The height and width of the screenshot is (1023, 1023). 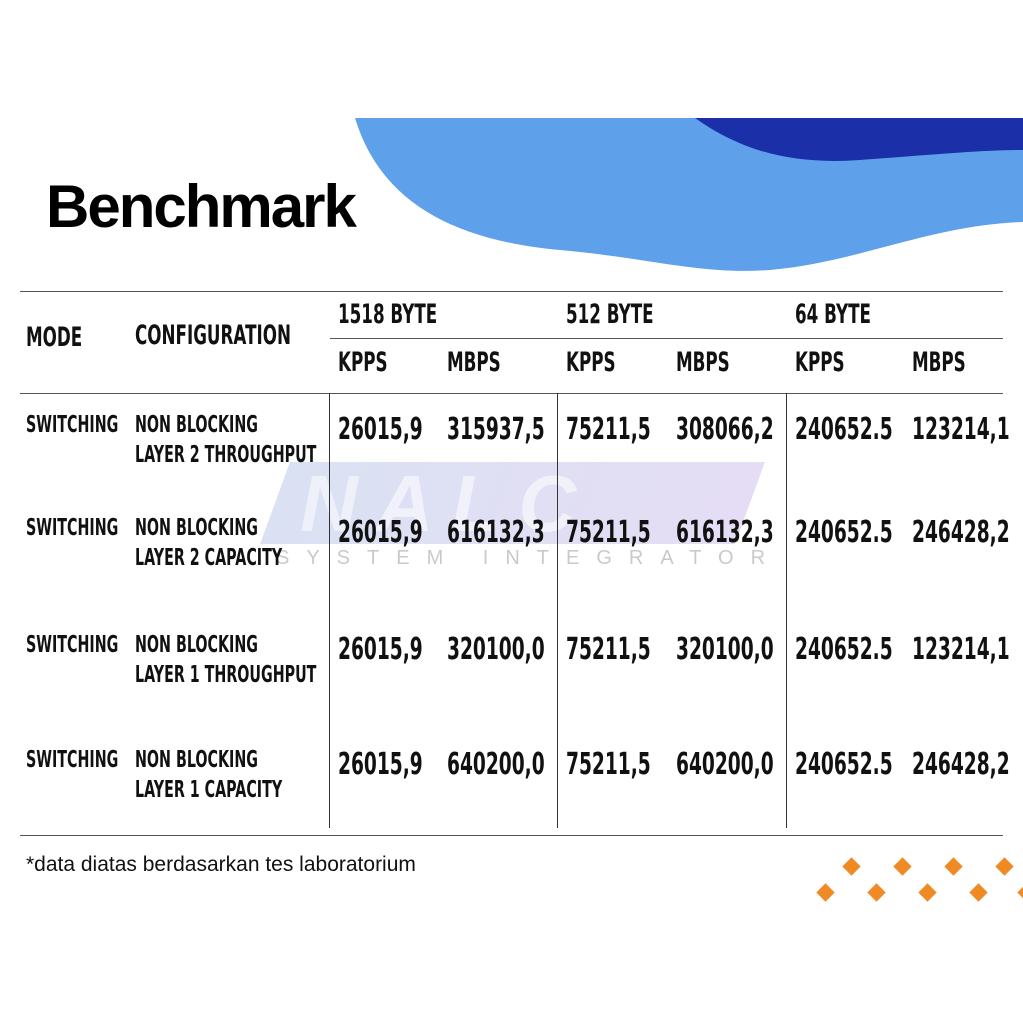 What do you see at coordinates (213, 335) in the screenshot?
I see `header-configuration: CONFIGURATION` at bounding box center [213, 335].